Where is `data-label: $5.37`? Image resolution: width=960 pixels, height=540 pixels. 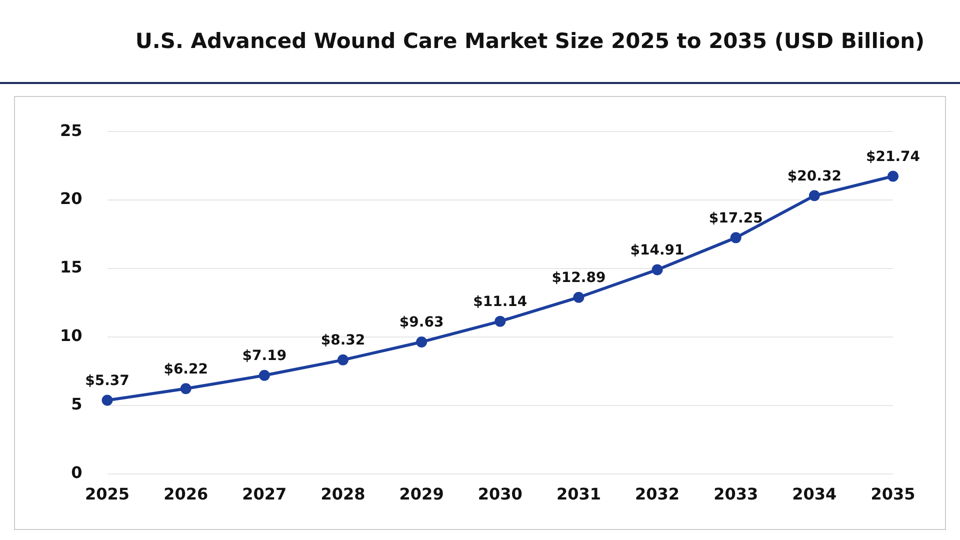 data-label: $5.37 is located at coordinates (107, 380).